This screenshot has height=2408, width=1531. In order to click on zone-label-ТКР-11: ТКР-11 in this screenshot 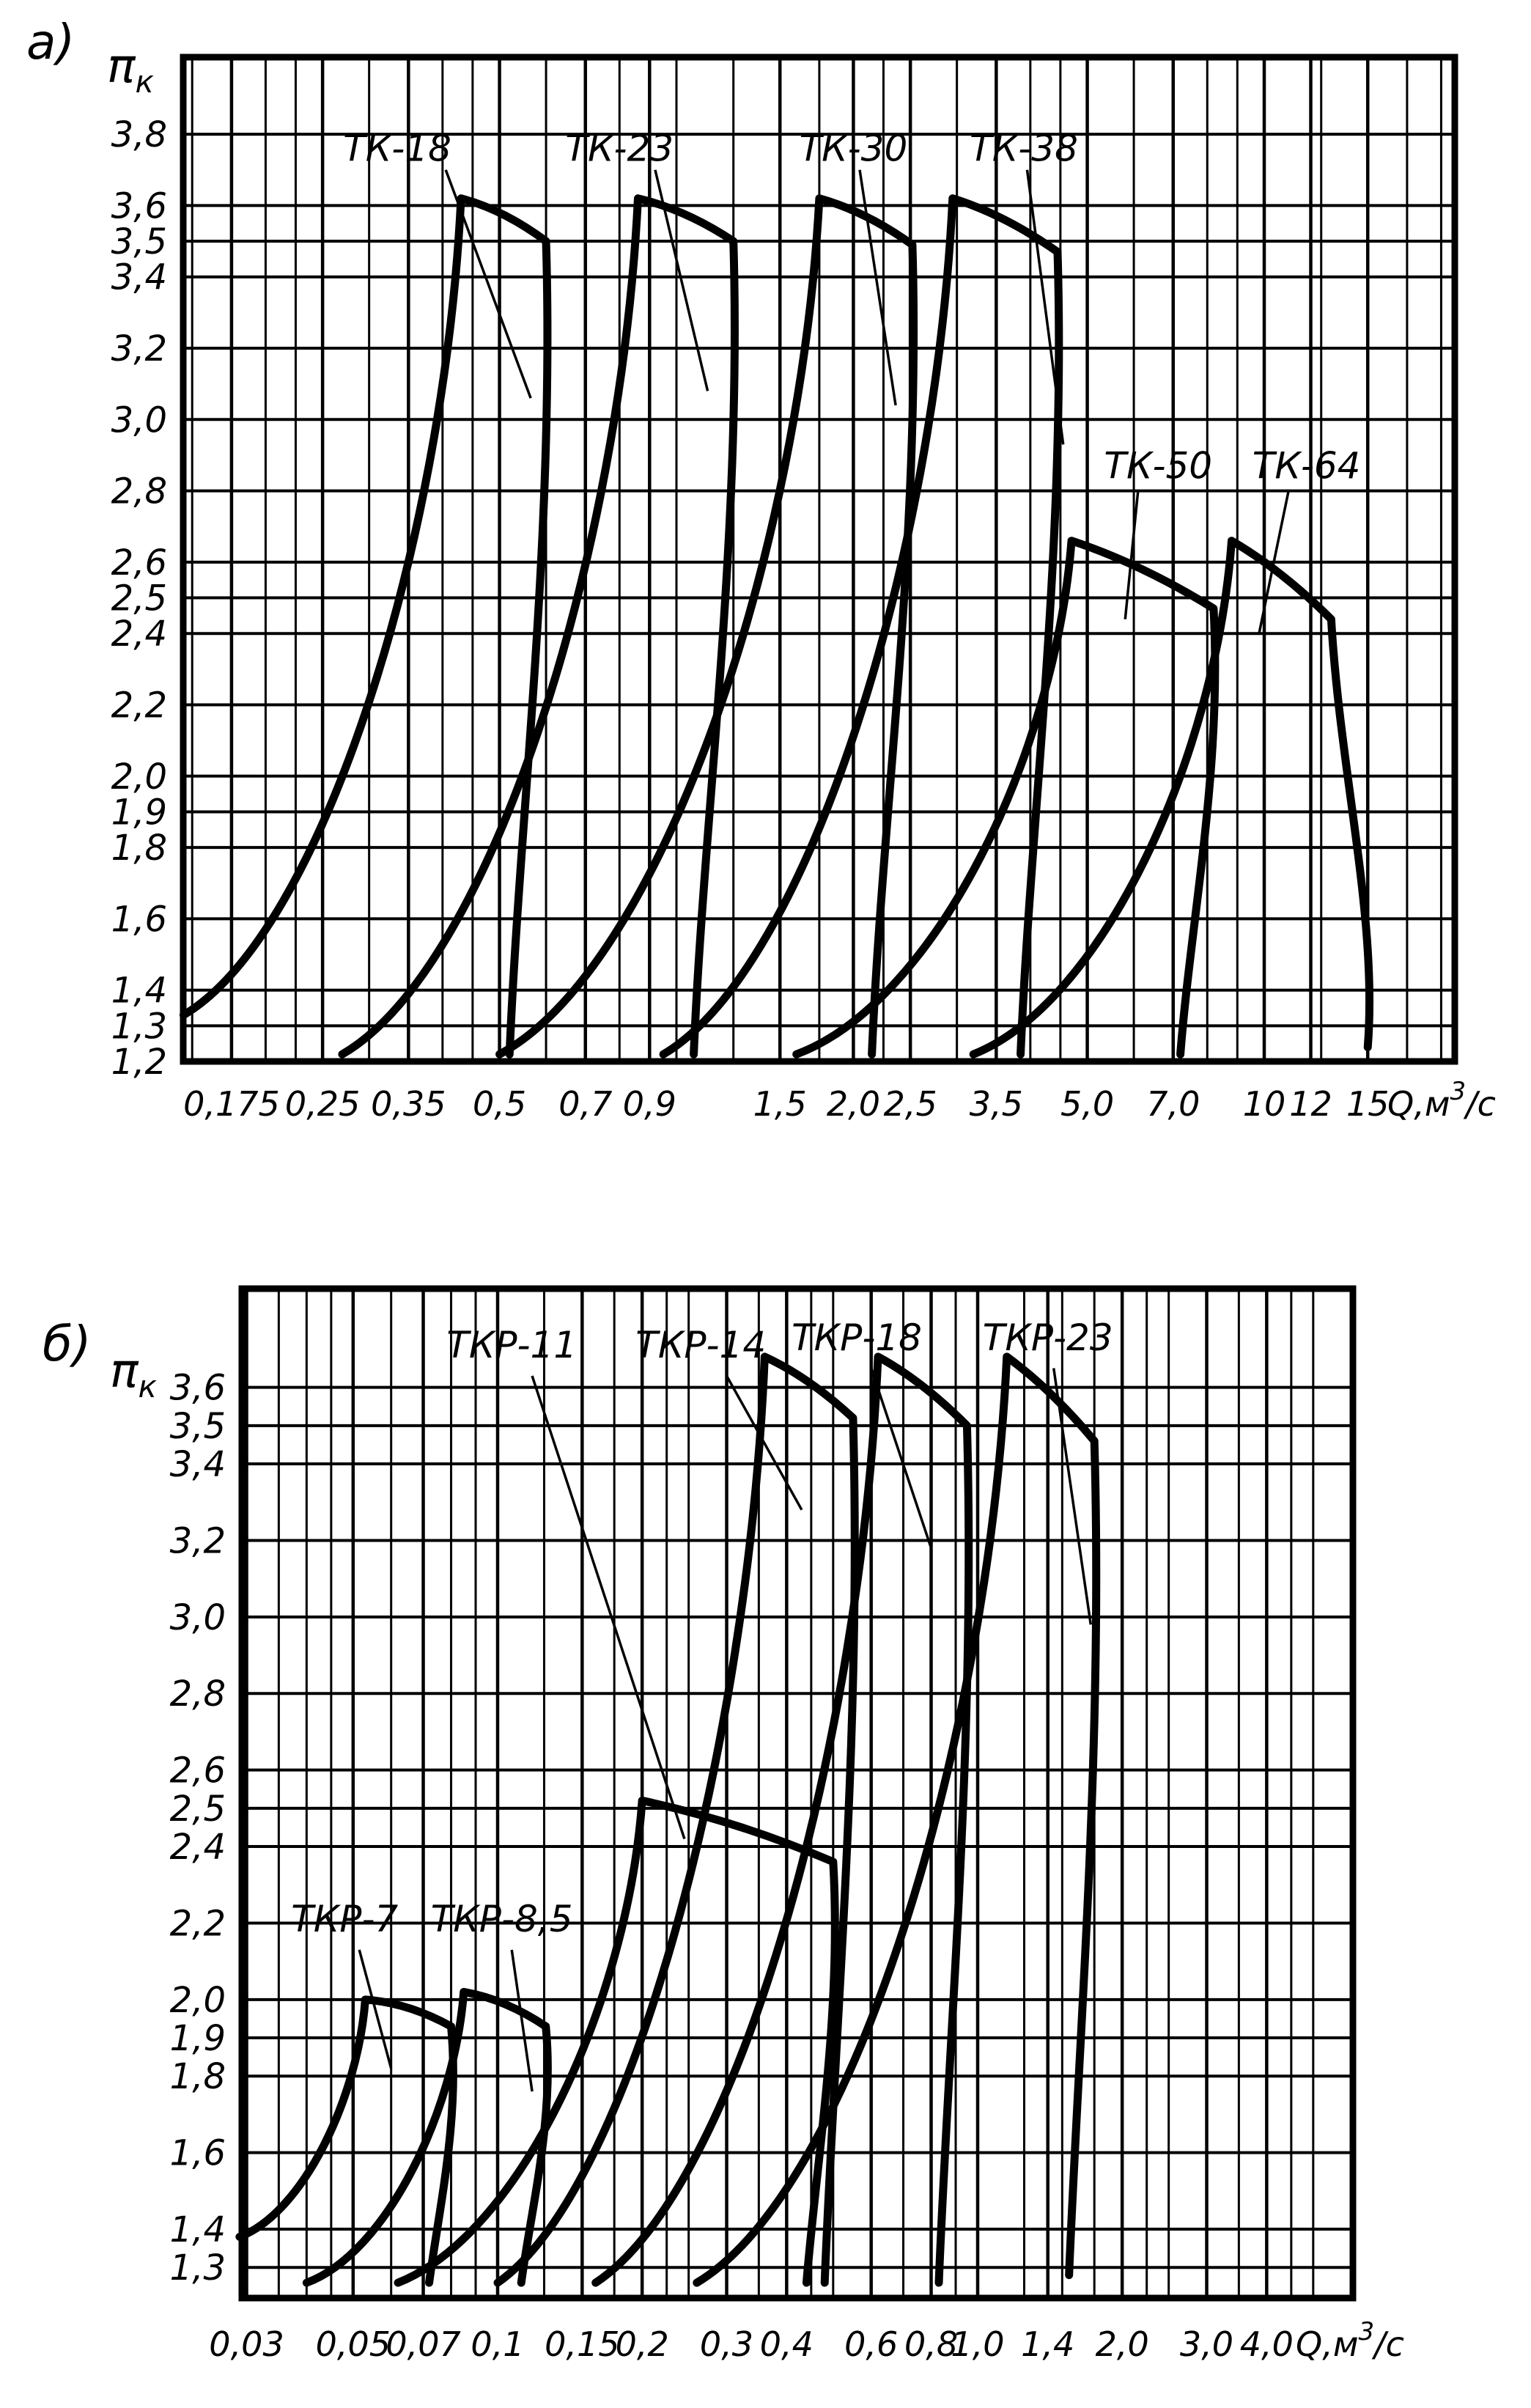, I will do `click(512, 1345)`.